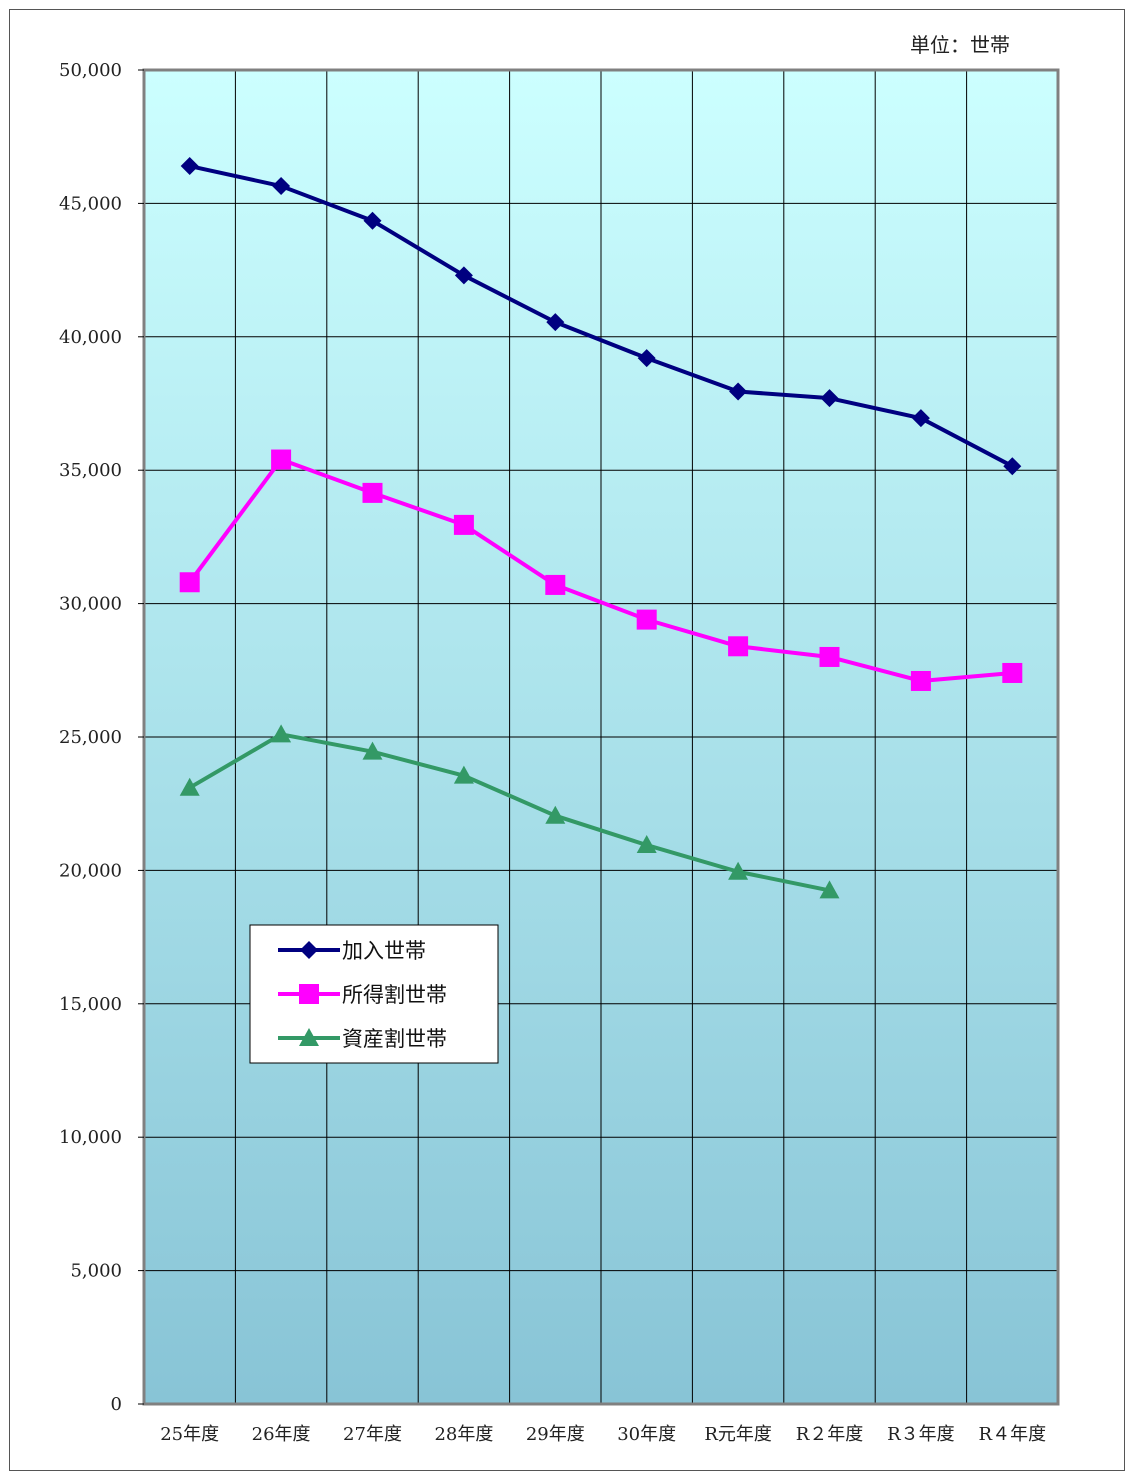 The height and width of the screenshot is (1477, 1126). I want to click on x-tick-label: 27年度, so click(372, 1434).